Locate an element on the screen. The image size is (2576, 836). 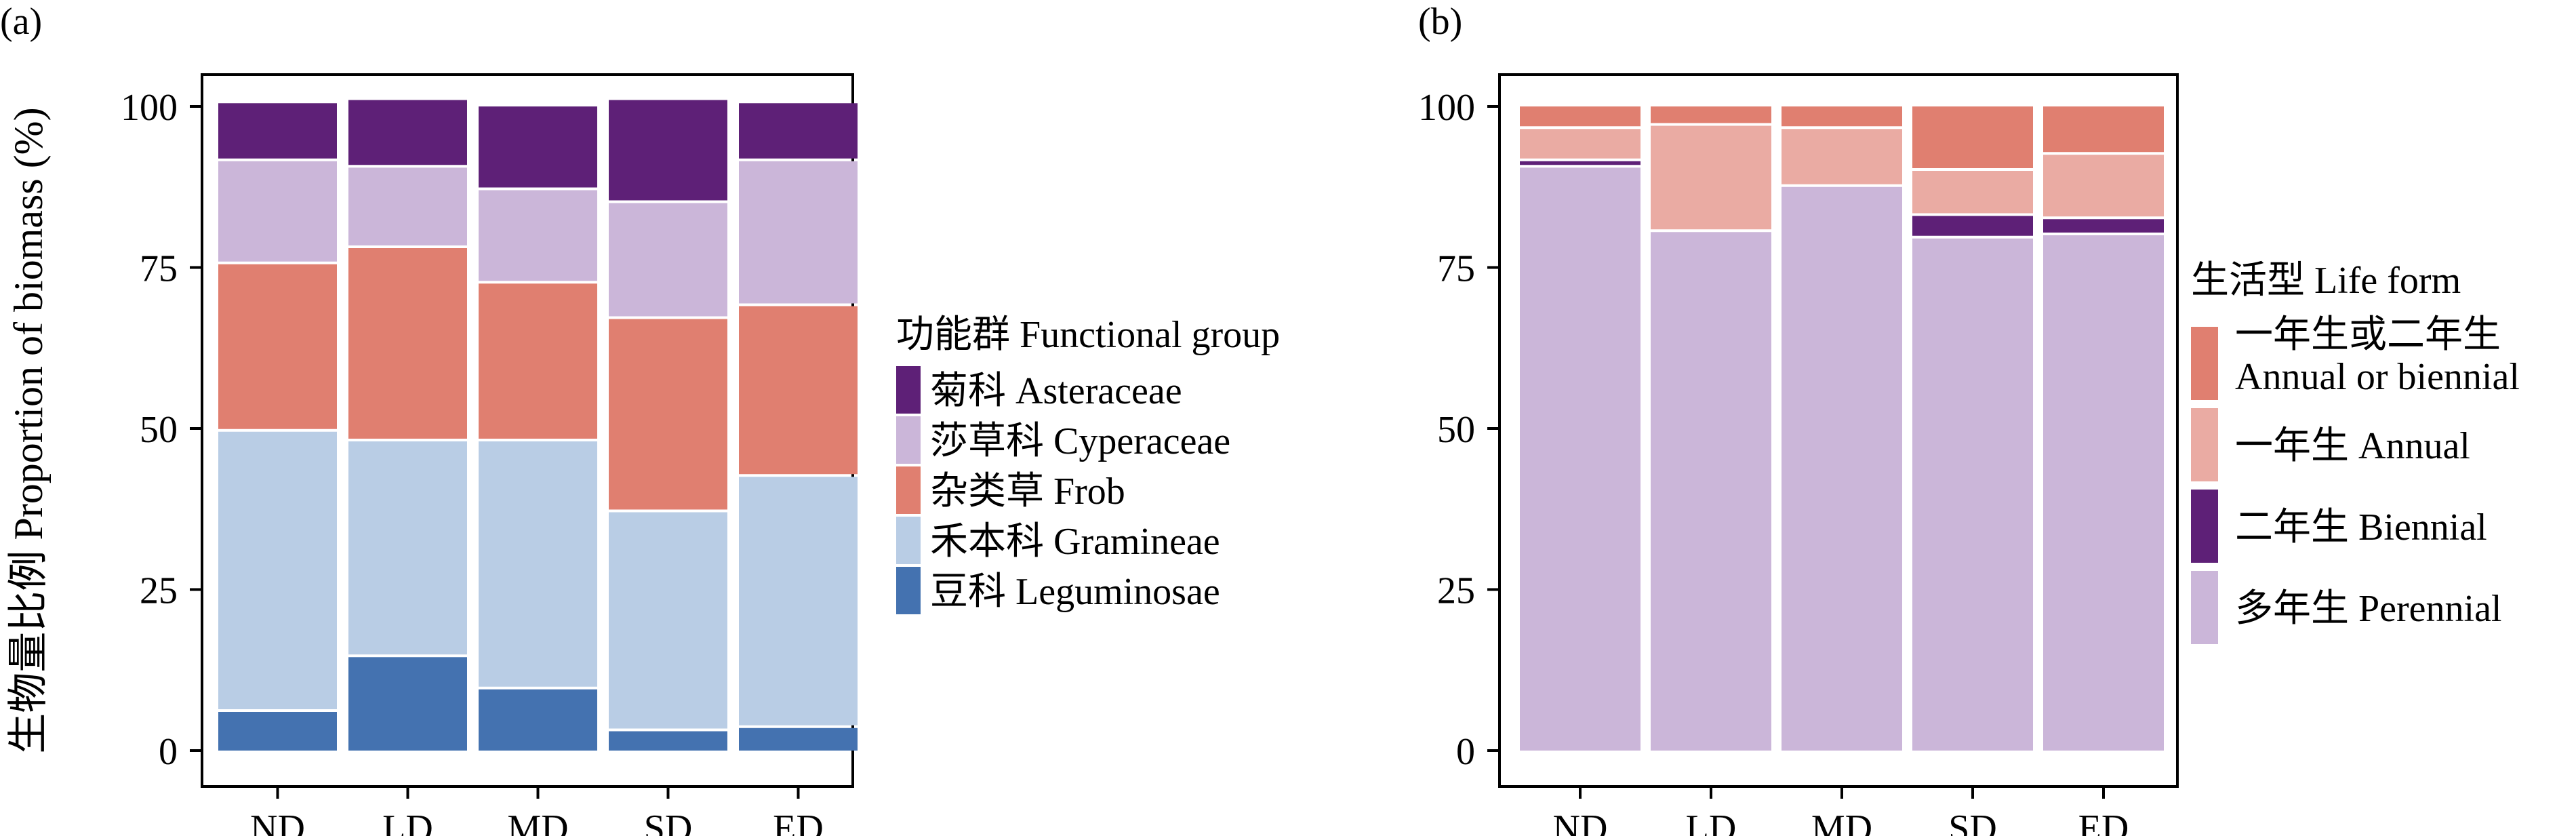
legend-label-2: 杂类草 Frob is located at coordinates (1027, 492).